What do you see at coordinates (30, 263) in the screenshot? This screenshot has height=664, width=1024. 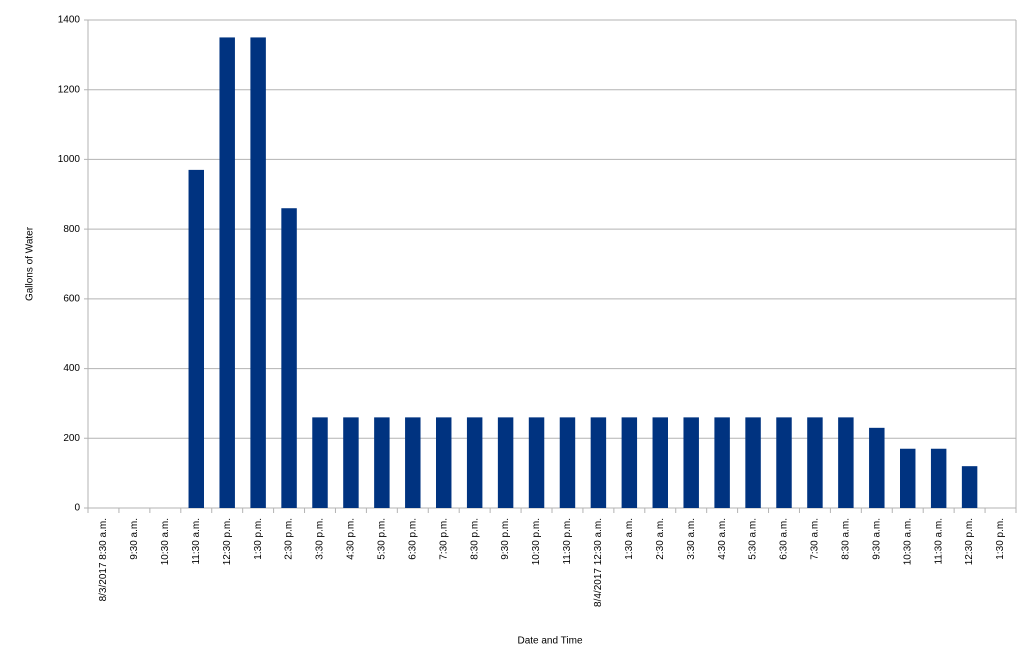 I see `y-axis-label: Gallons of Water` at bounding box center [30, 263].